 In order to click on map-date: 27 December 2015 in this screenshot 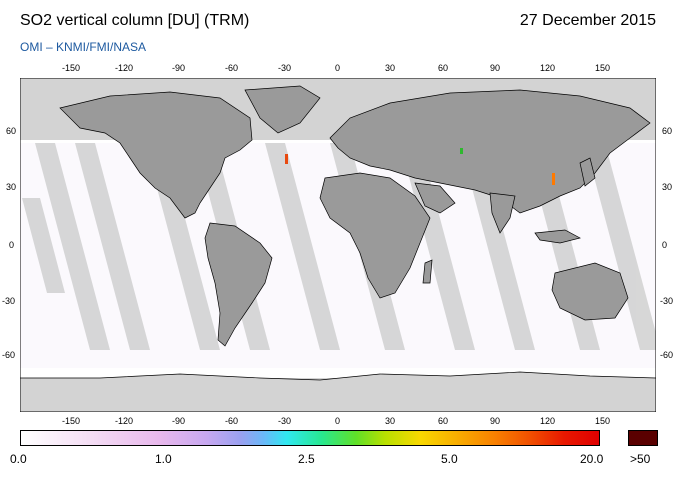, I will do `click(587, 20)`.